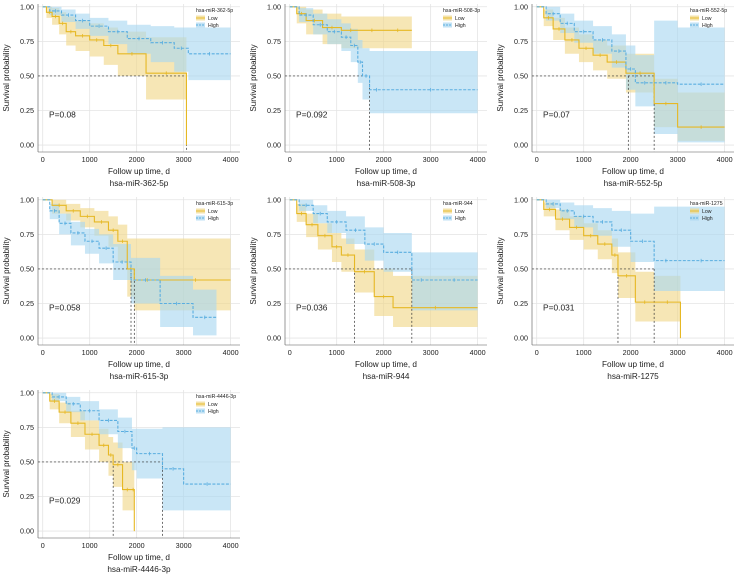 The image size is (741, 584). Describe the element at coordinates (386, 183) in the screenshot. I see `chart-title: hsa-miR-508-3p` at that location.